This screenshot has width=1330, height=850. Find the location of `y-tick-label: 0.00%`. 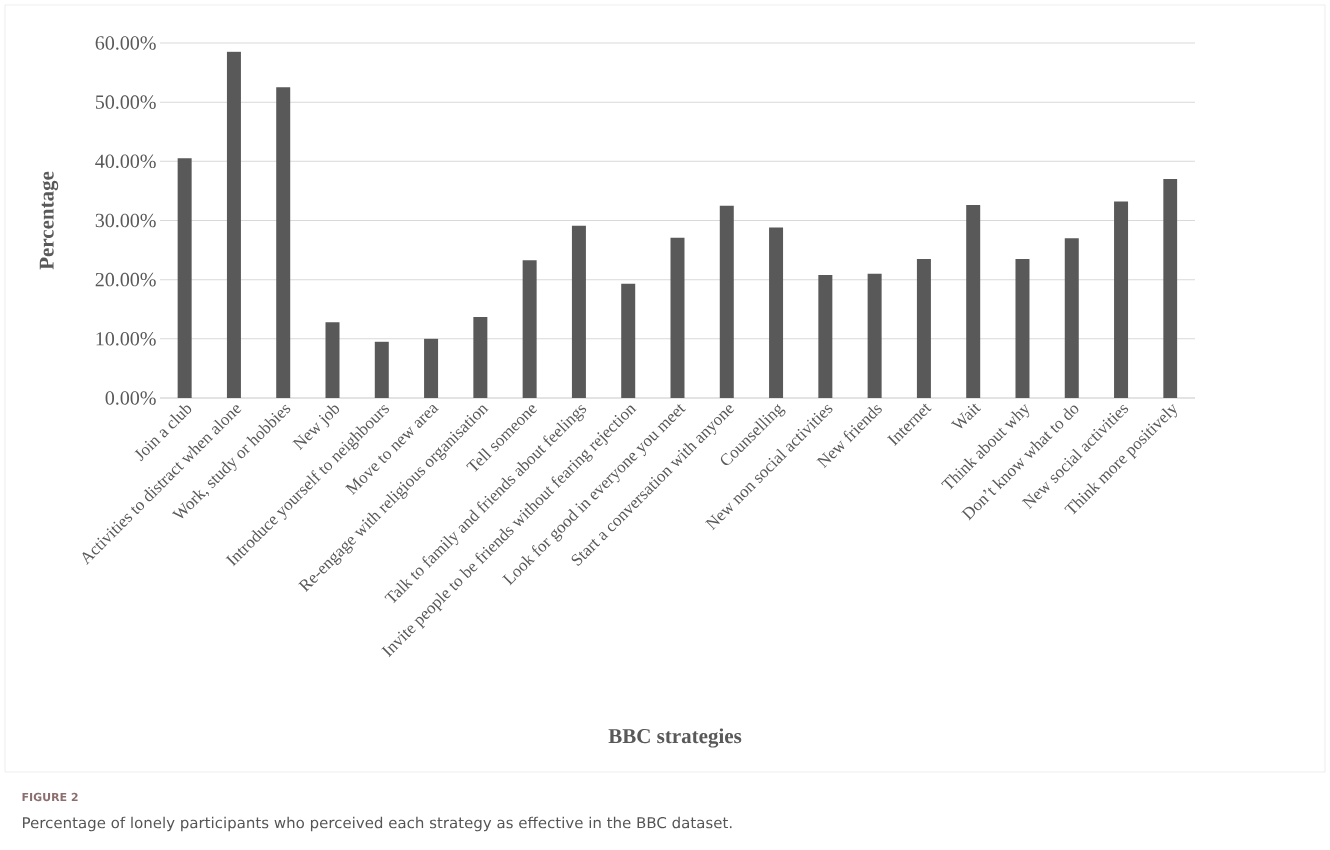

y-tick-label: 0.00% is located at coordinates (130, 398).